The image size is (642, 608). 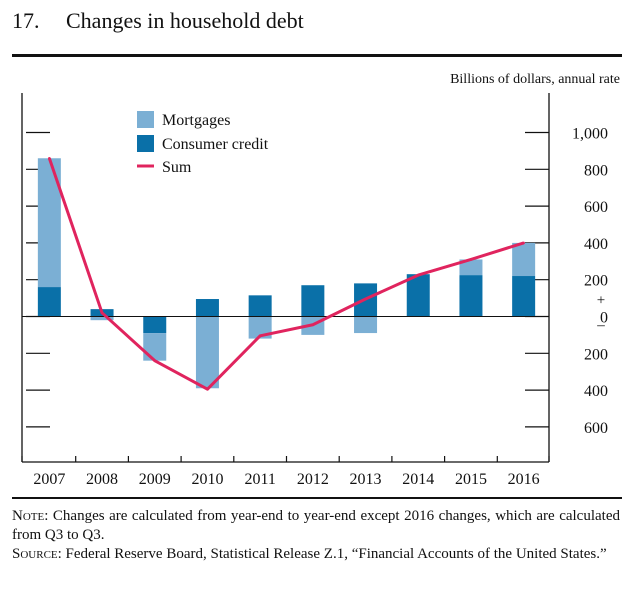 What do you see at coordinates (35, 554) in the screenshot?
I see `source-label: Source` at bounding box center [35, 554].